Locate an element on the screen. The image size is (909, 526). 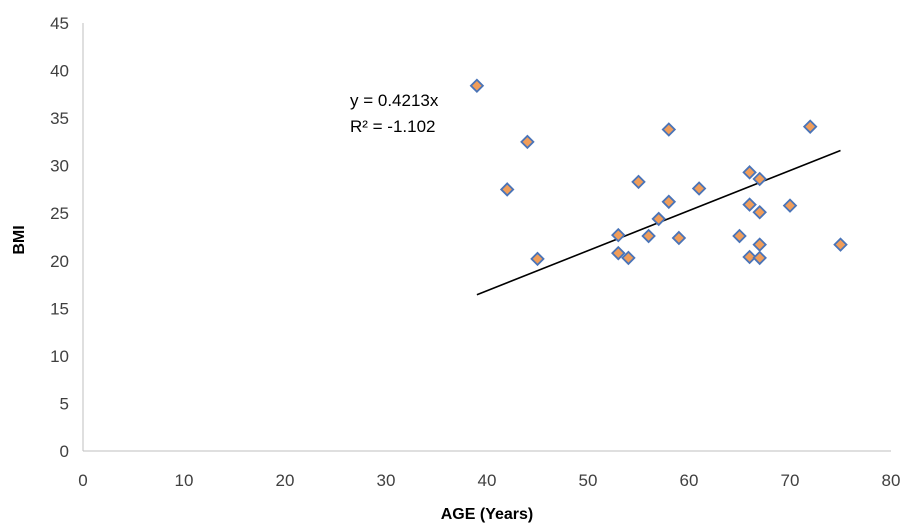
y-tick-label: 35 is located at coordinates (59, 118).